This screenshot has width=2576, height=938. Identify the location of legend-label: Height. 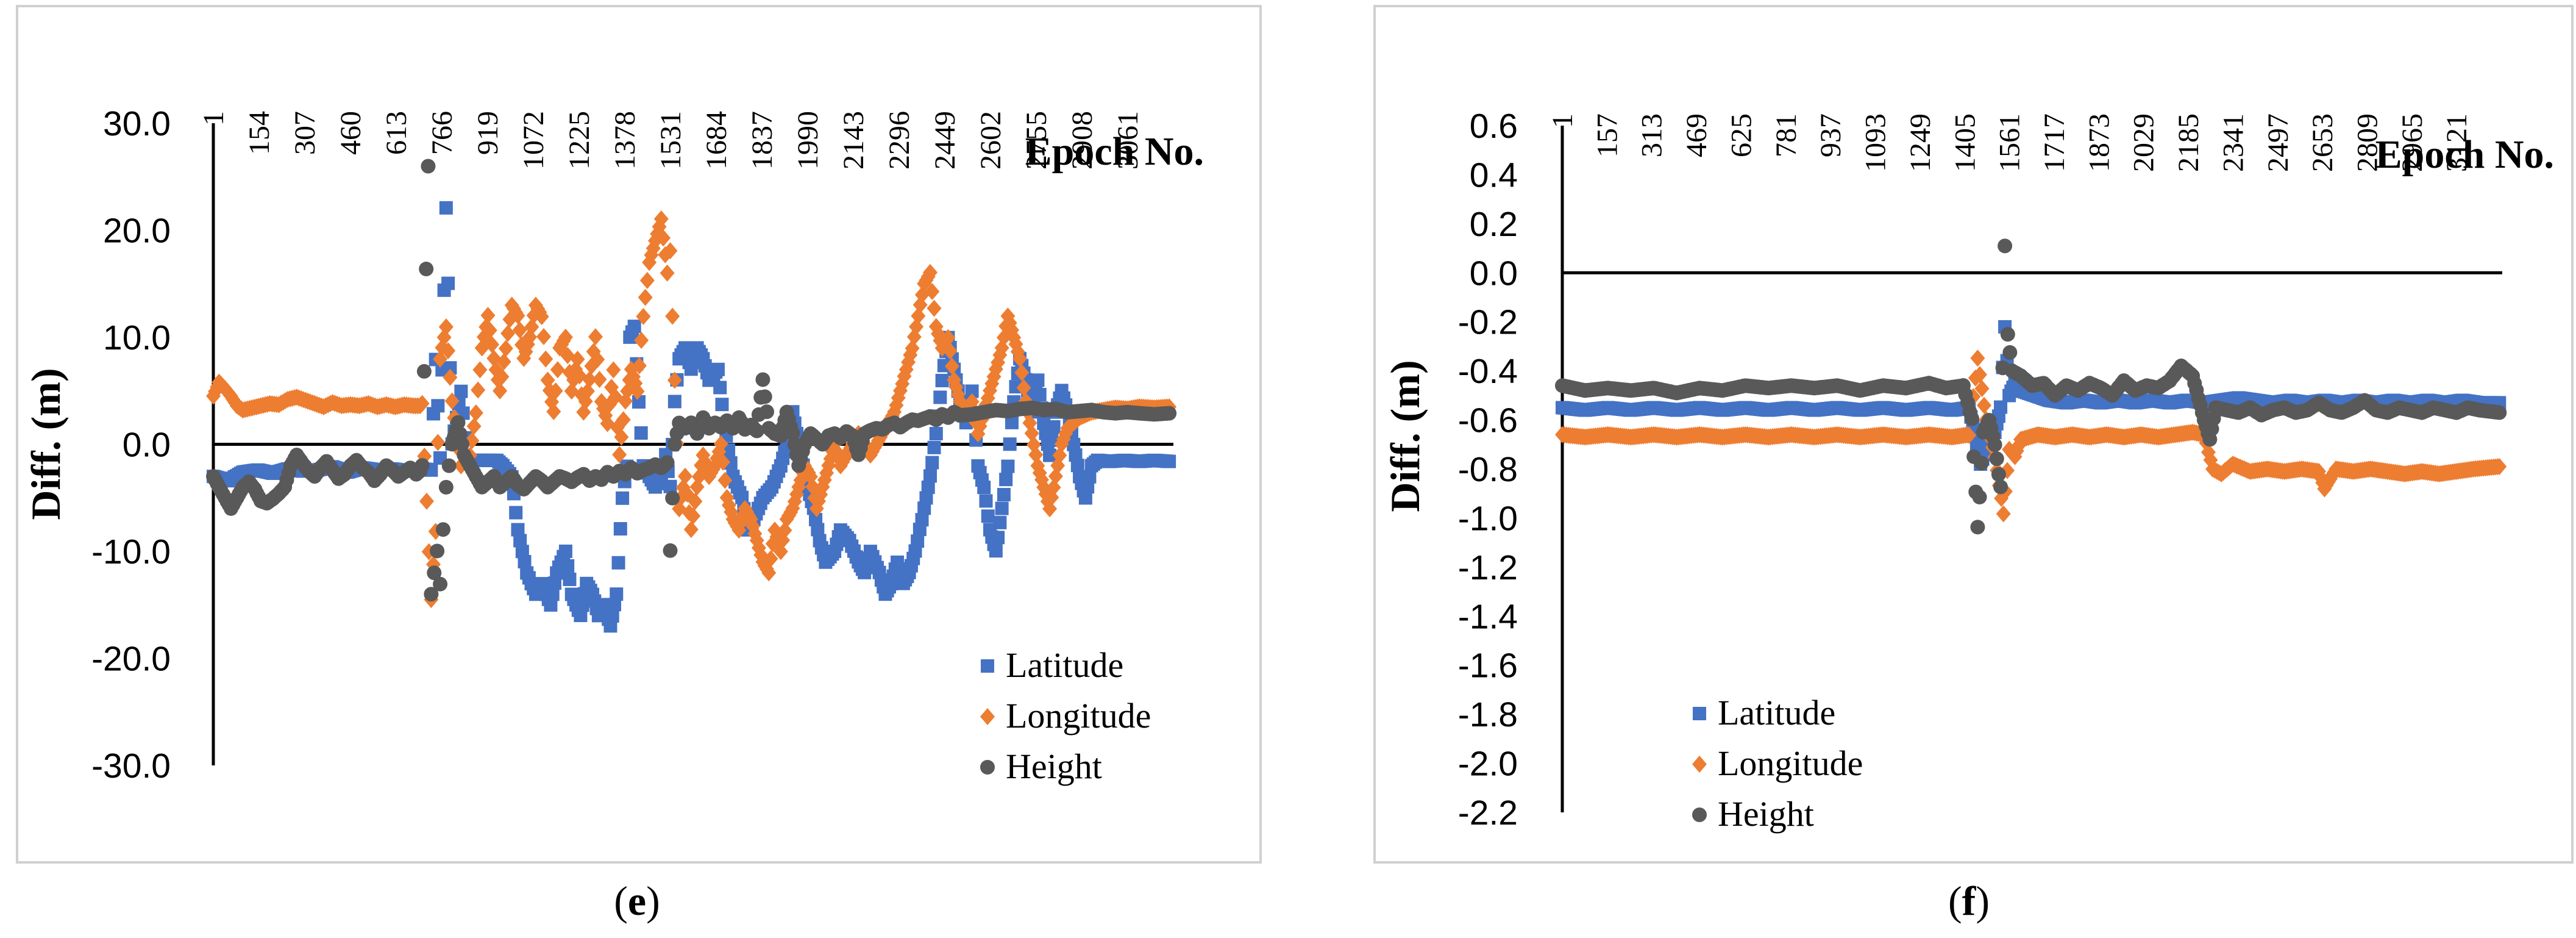
(1054, 766).